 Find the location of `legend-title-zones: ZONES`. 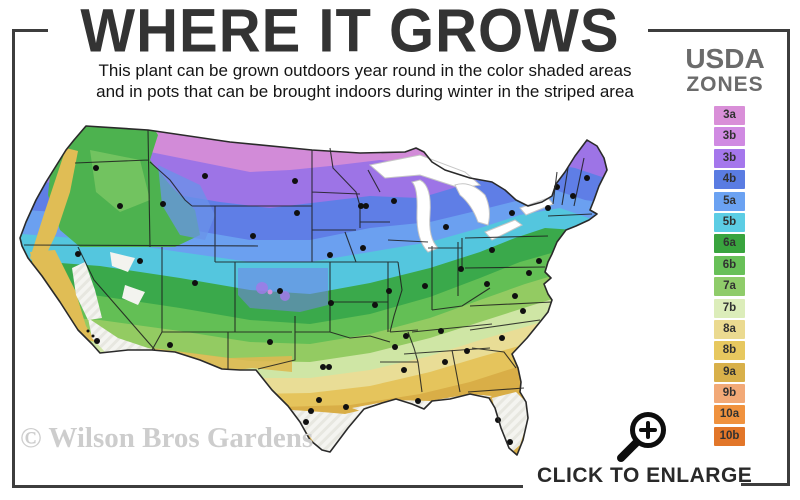

legend-title-zones: ZONES is located at coordinates (725, 84).